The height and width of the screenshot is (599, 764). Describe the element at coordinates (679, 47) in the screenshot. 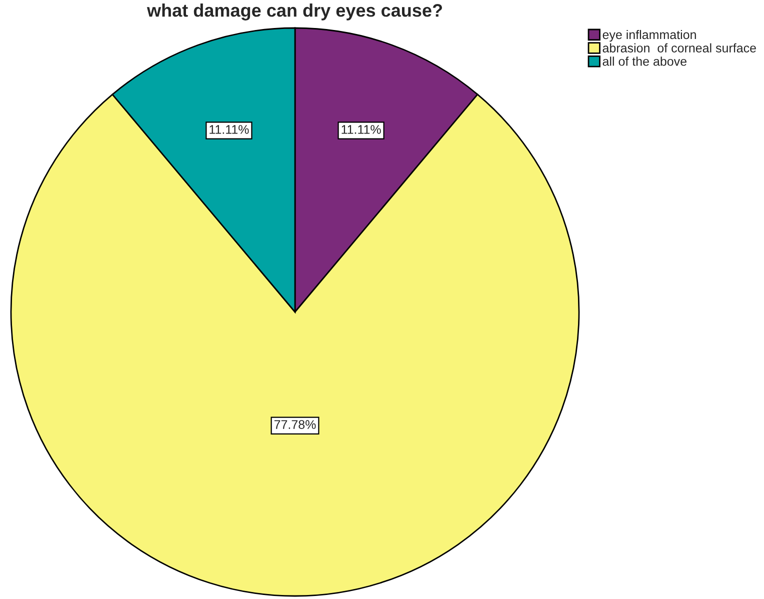

I see `legend-label: abrasion of corneal surface` at that location.